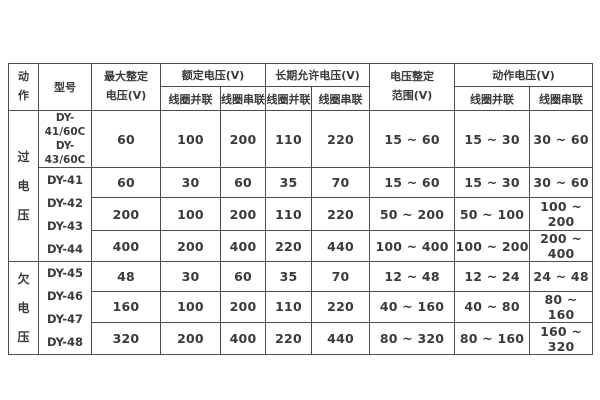  I want to click on data-cell: 12 ~ 48, so click(412, 276).